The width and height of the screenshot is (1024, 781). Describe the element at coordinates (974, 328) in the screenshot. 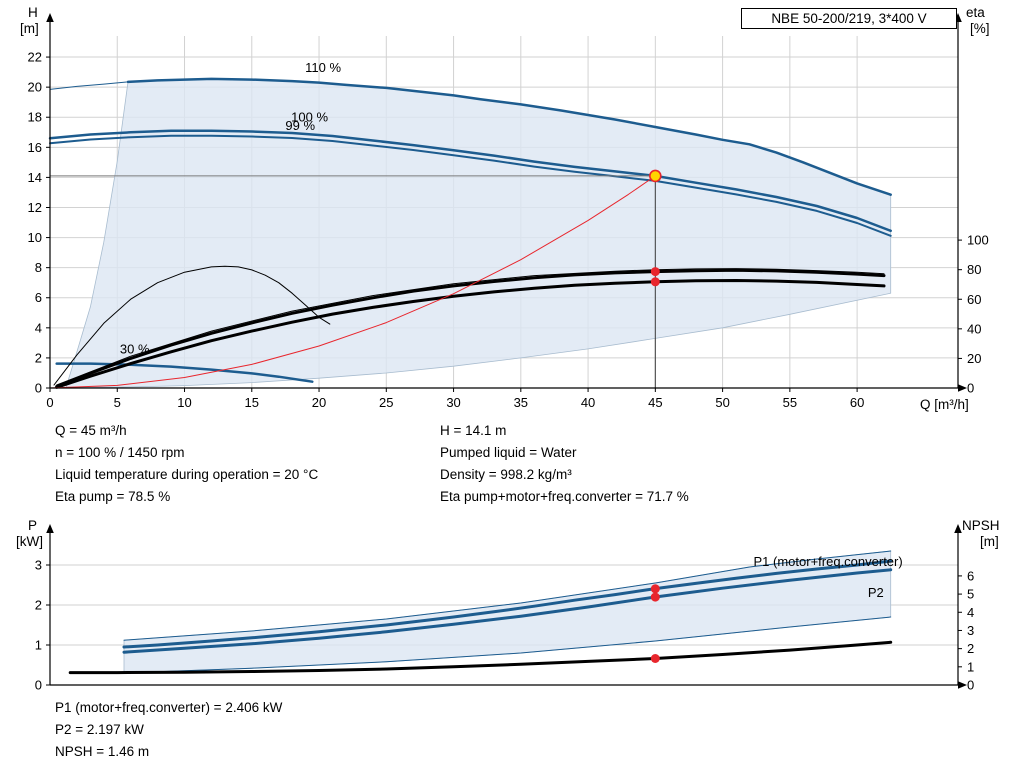

I see `y2-tick-label: 40` at that location.